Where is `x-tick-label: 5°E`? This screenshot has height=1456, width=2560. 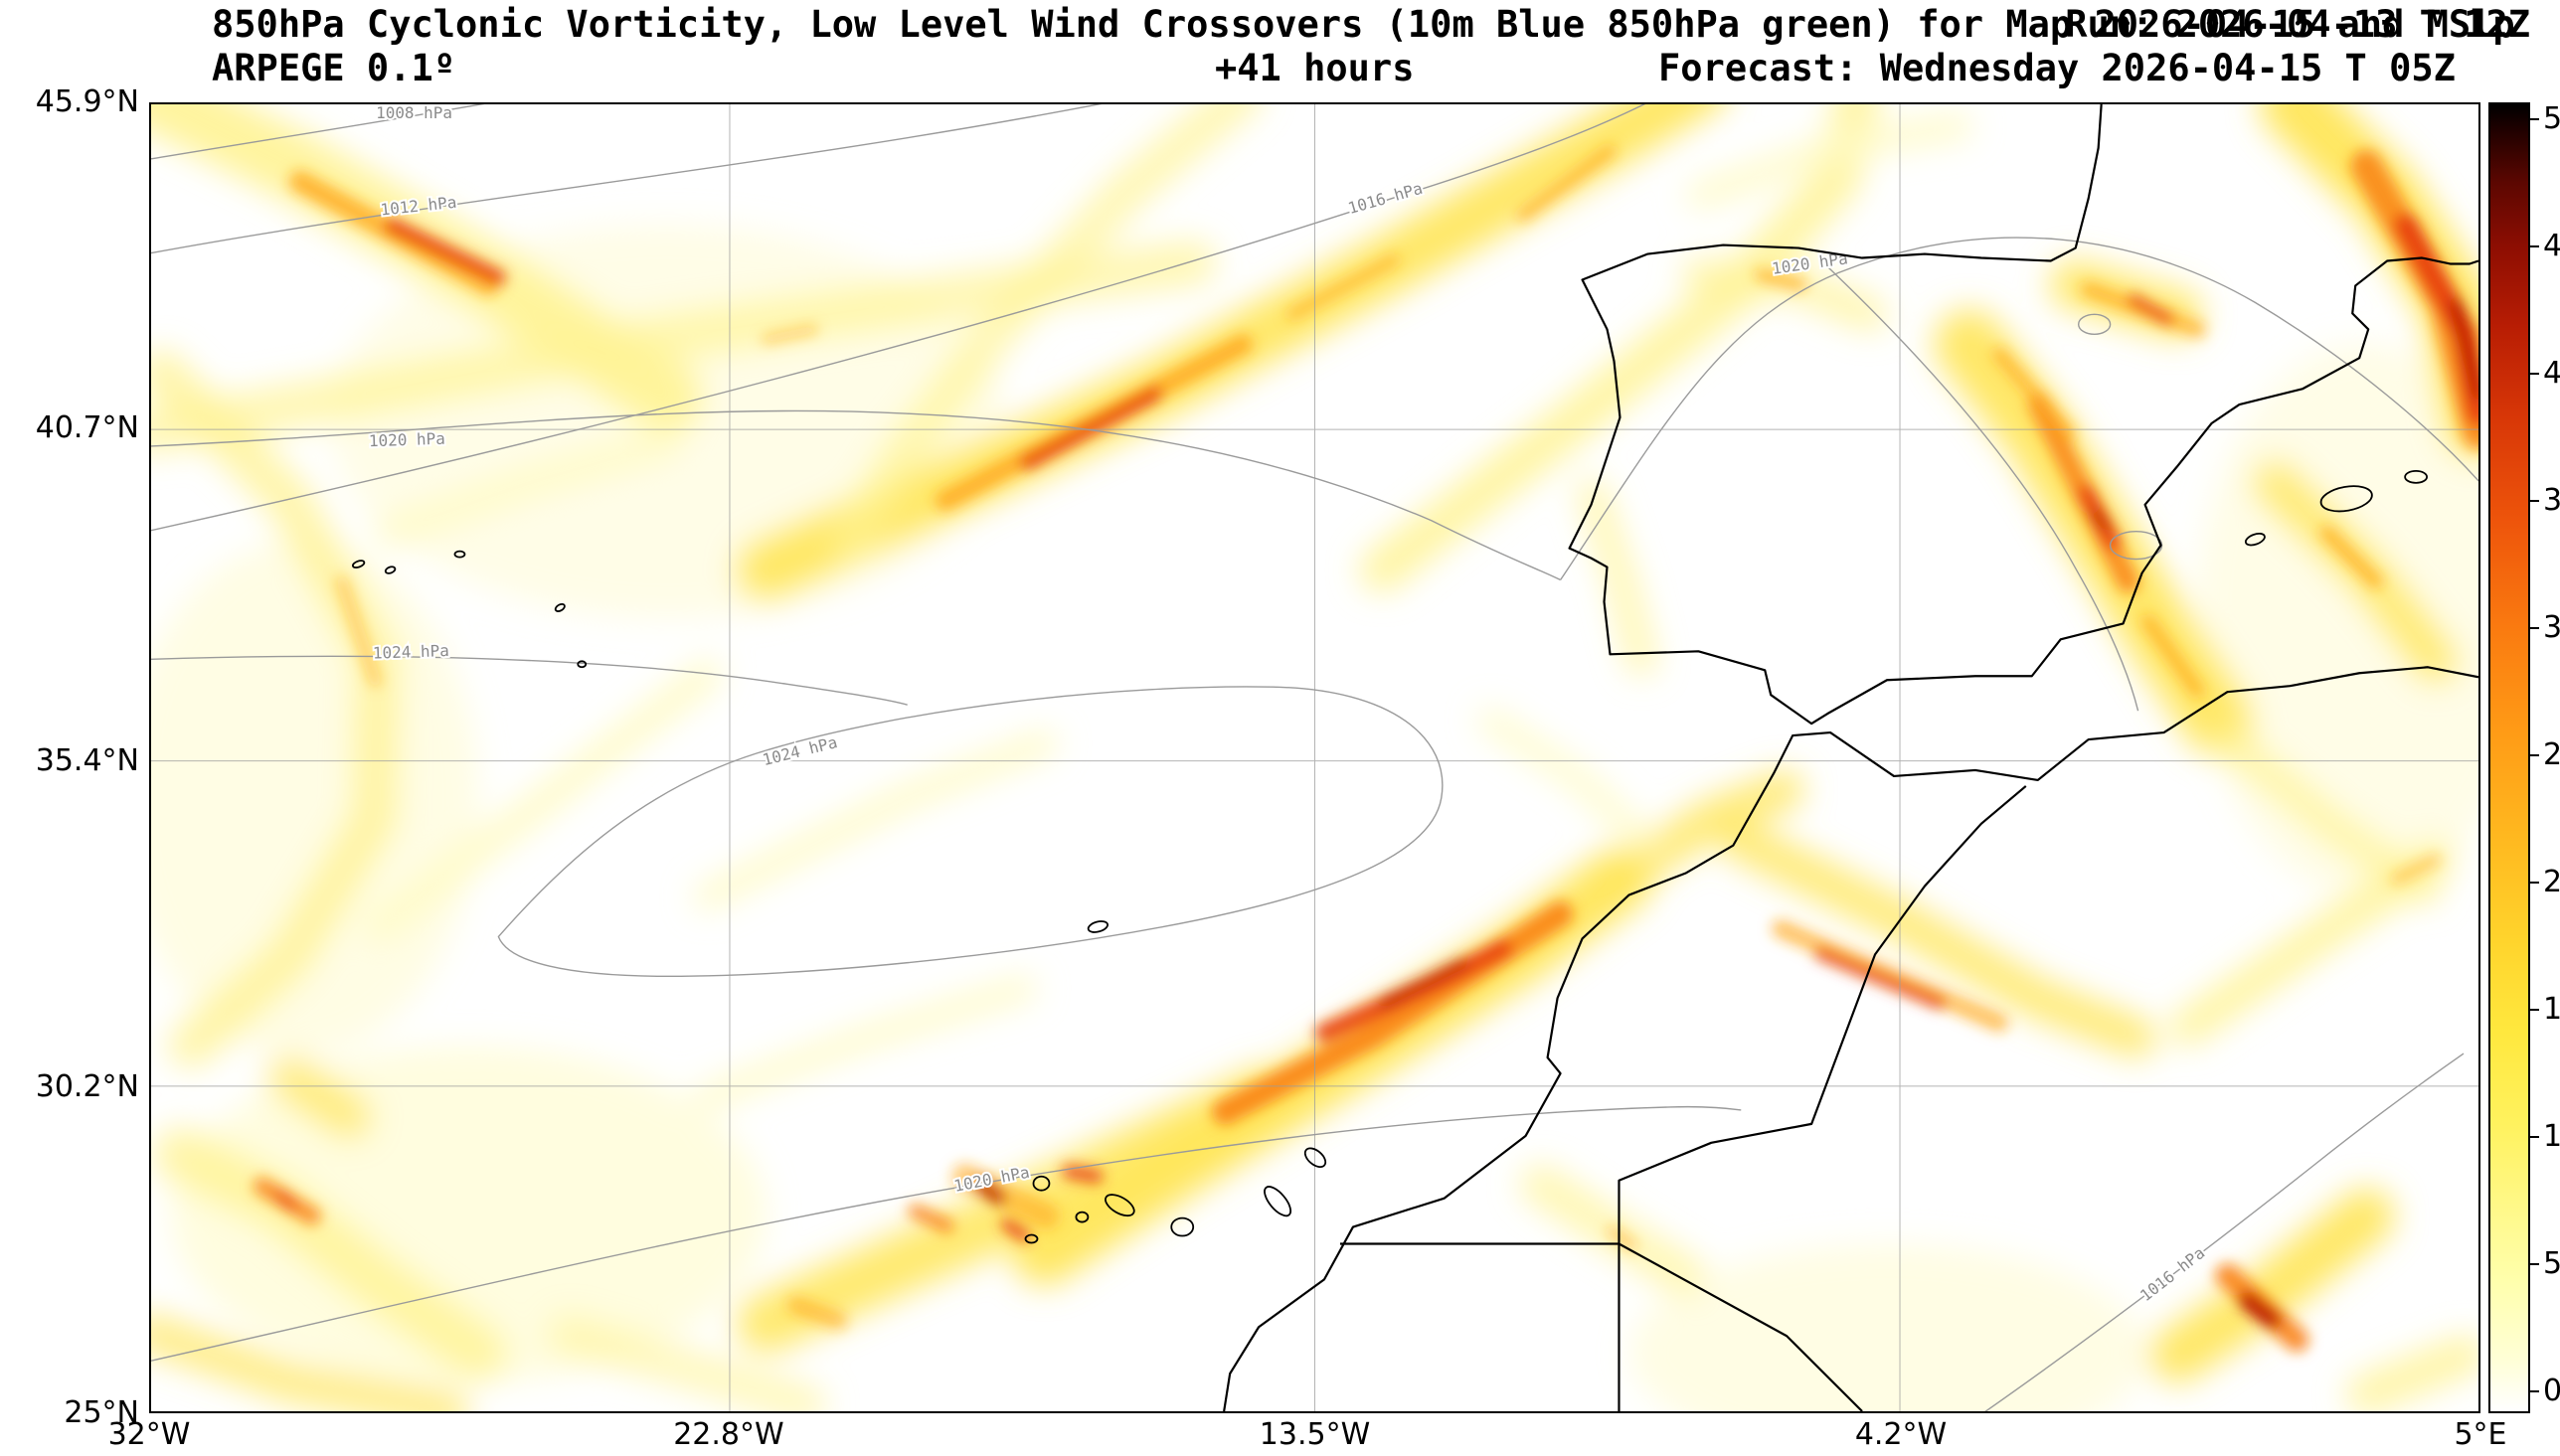
x-tick-label: 5°E is located at coordinates (2480, 1434).